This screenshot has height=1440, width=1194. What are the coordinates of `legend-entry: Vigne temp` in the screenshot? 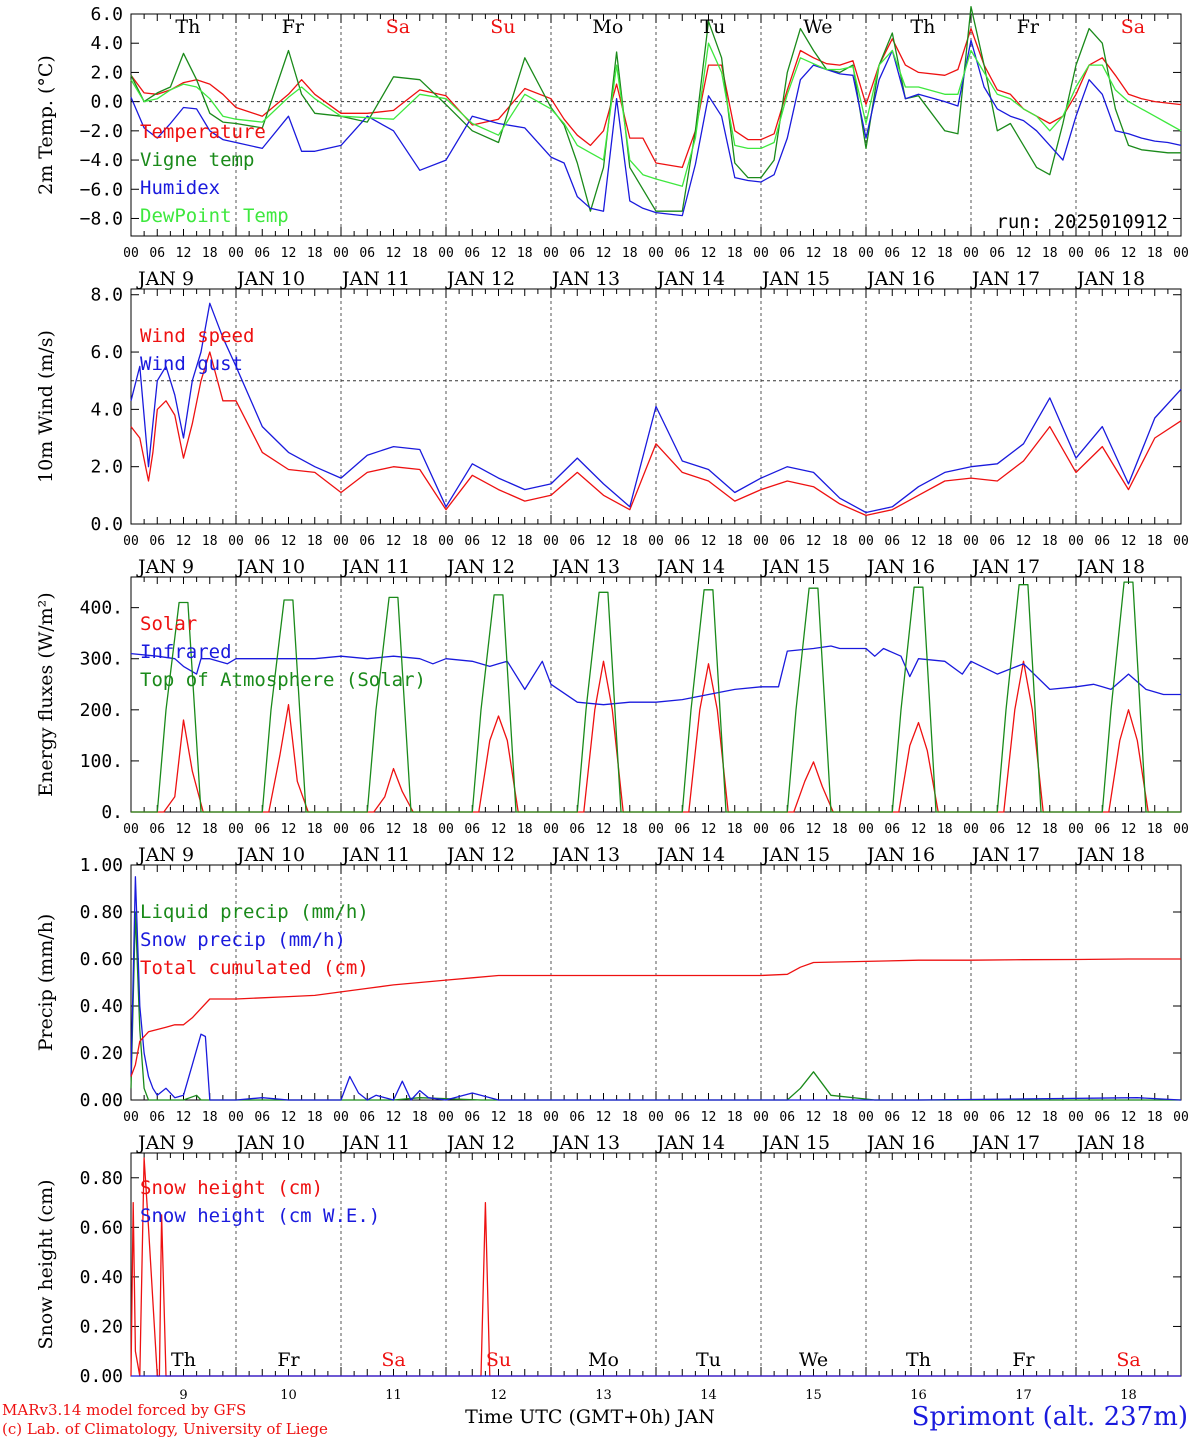 It's located at (197, 160).